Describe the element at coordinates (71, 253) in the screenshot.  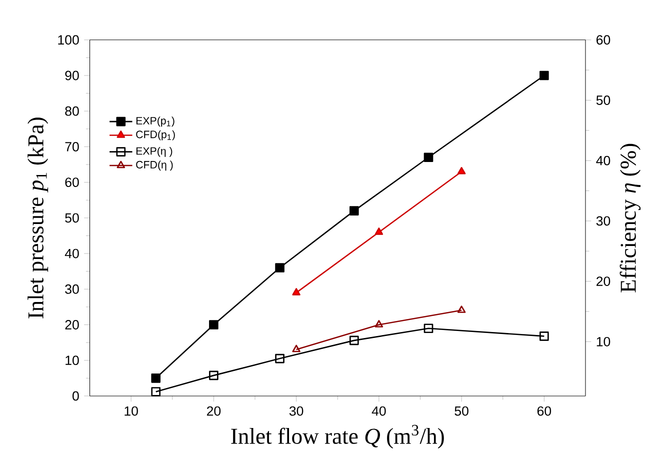
I see `y-tick-label: 40` at that location.